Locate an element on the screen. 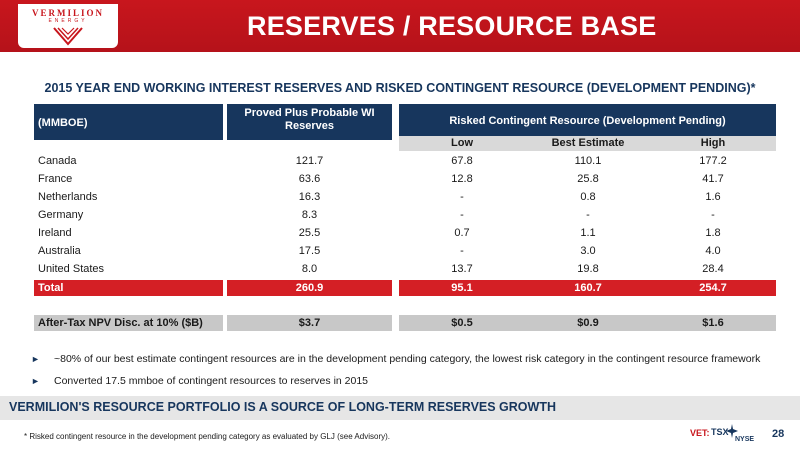 The height and width of the screenshot is (450, 800). row-high: 28.4 is located at coordinates (713, 269).